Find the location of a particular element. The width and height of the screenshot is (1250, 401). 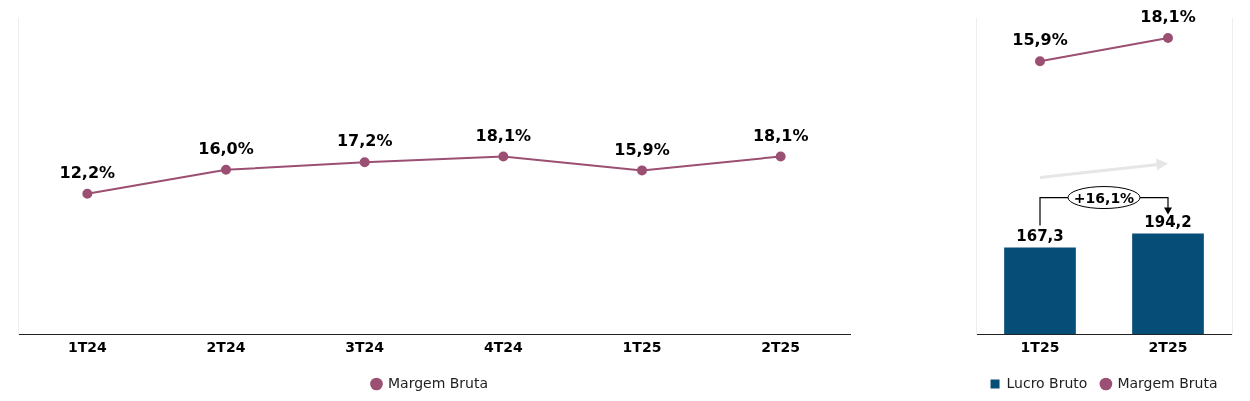

x-tick-label: 1T24 is located at coordinates (87, 347).